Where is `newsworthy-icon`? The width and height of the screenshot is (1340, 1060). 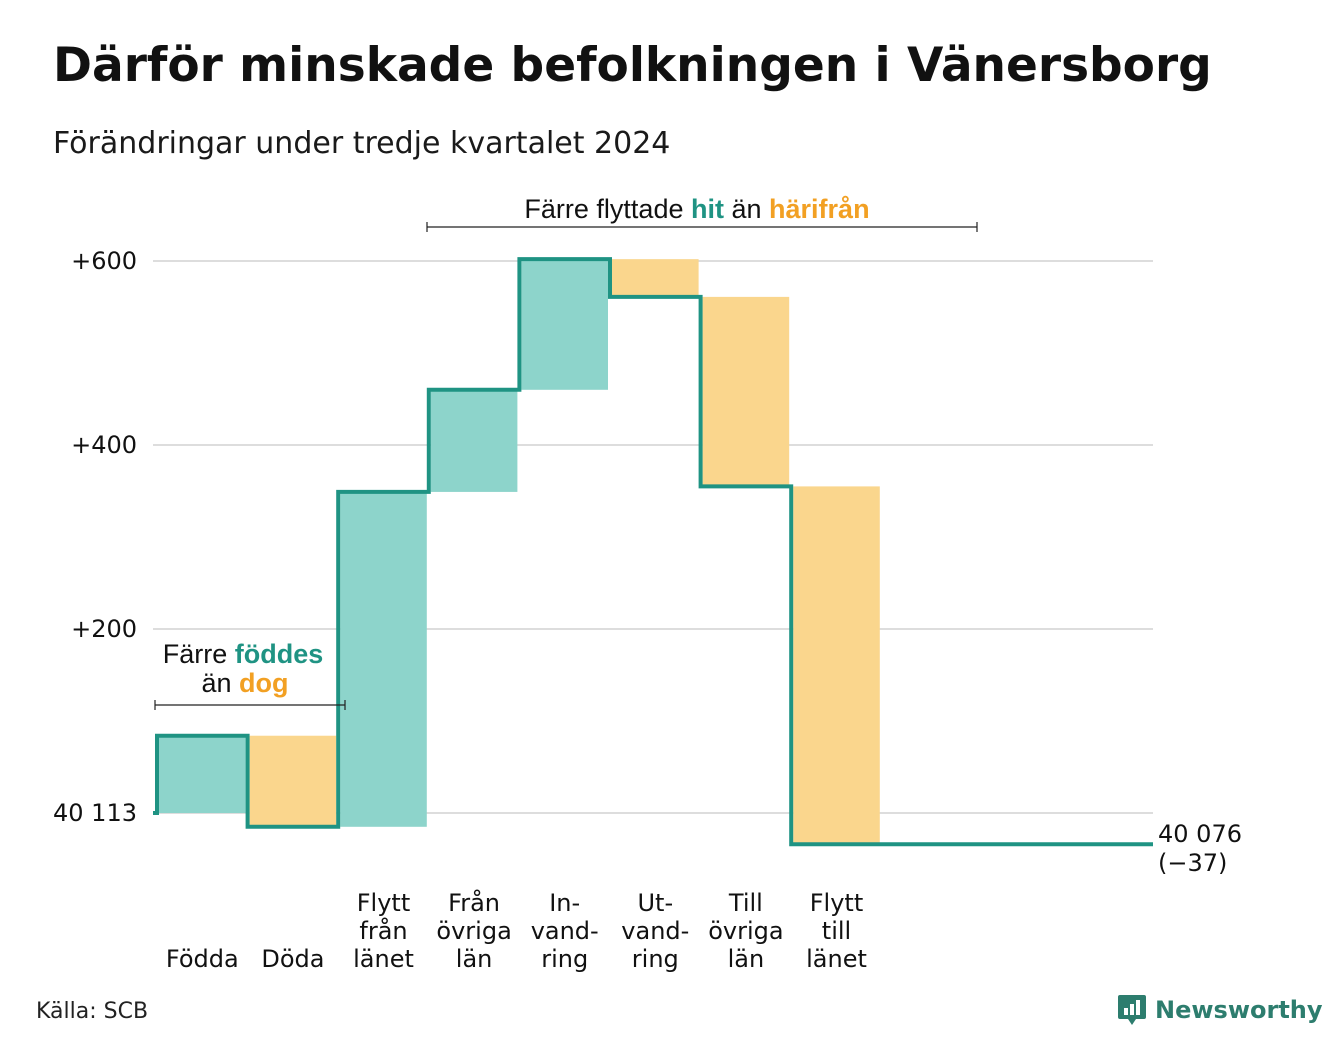 newsworthy-icon is located at coordinates (1132, 1010).